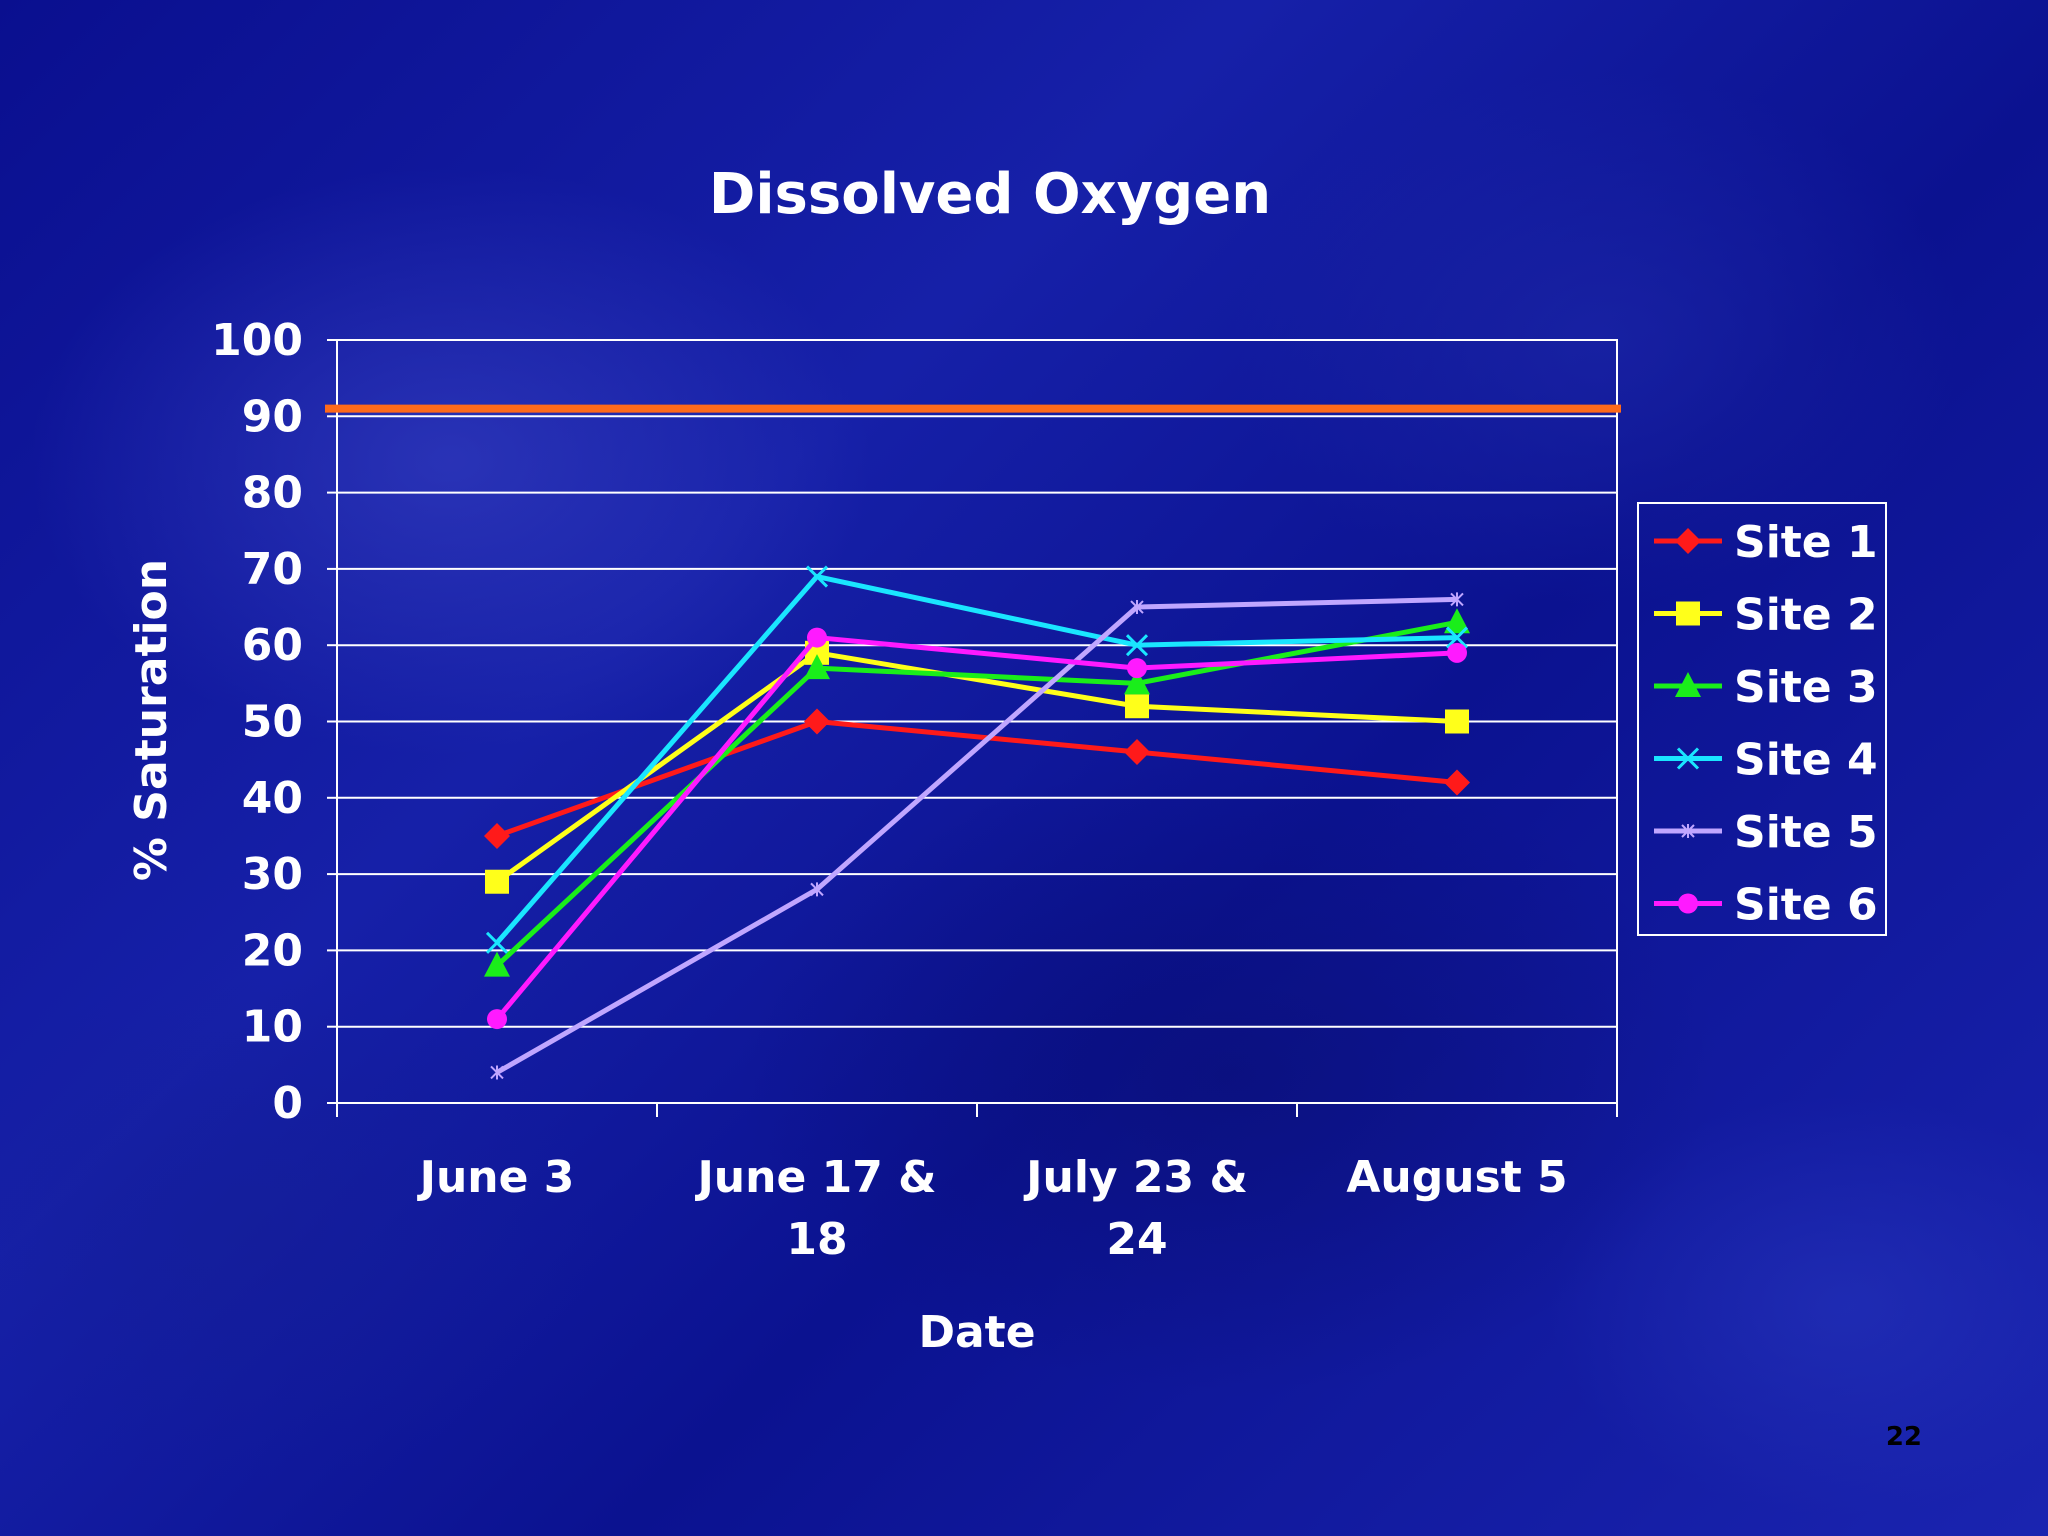  I want to click on legend-item: Site 6, so click(1766, 905).